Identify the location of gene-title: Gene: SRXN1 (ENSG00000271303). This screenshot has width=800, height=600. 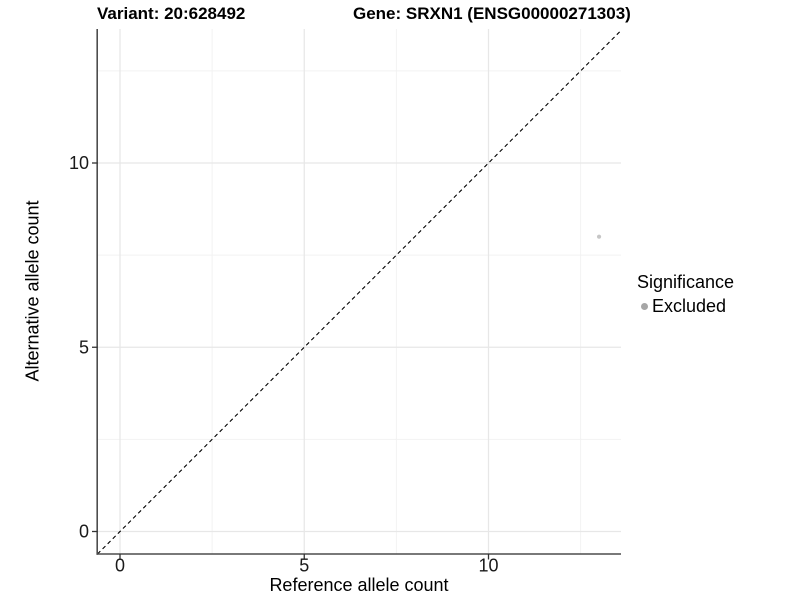
(492, 13).